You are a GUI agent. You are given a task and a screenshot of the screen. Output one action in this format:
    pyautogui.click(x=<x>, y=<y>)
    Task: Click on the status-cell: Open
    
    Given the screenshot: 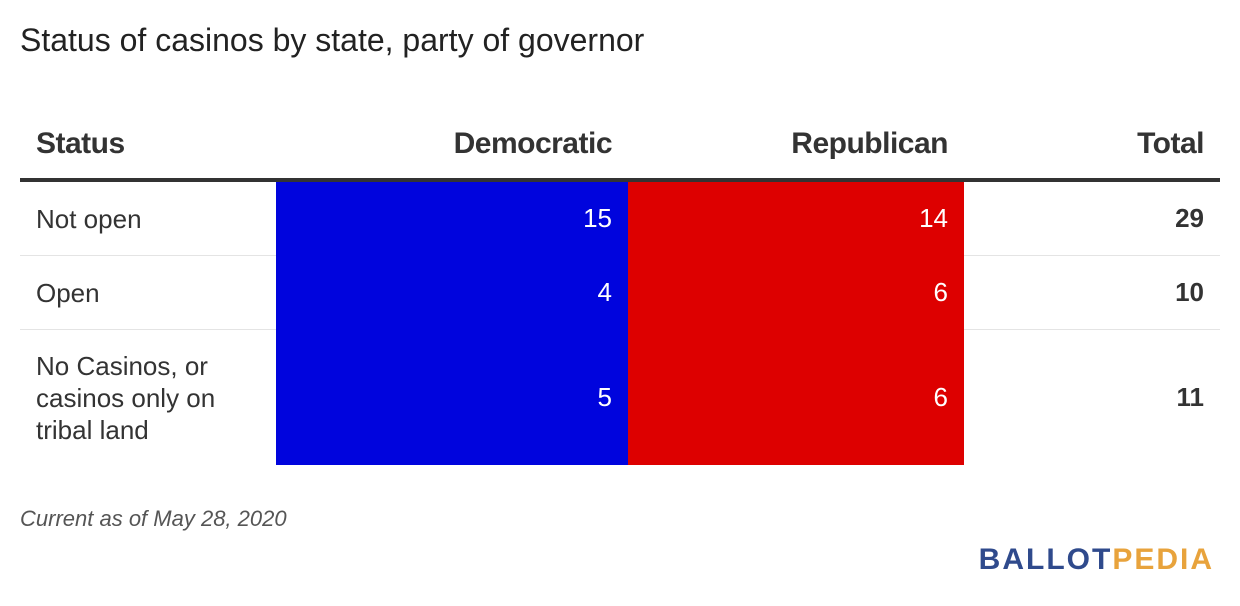 What is the action you would take?
    pyautogui.click(x=148, y=292)
    